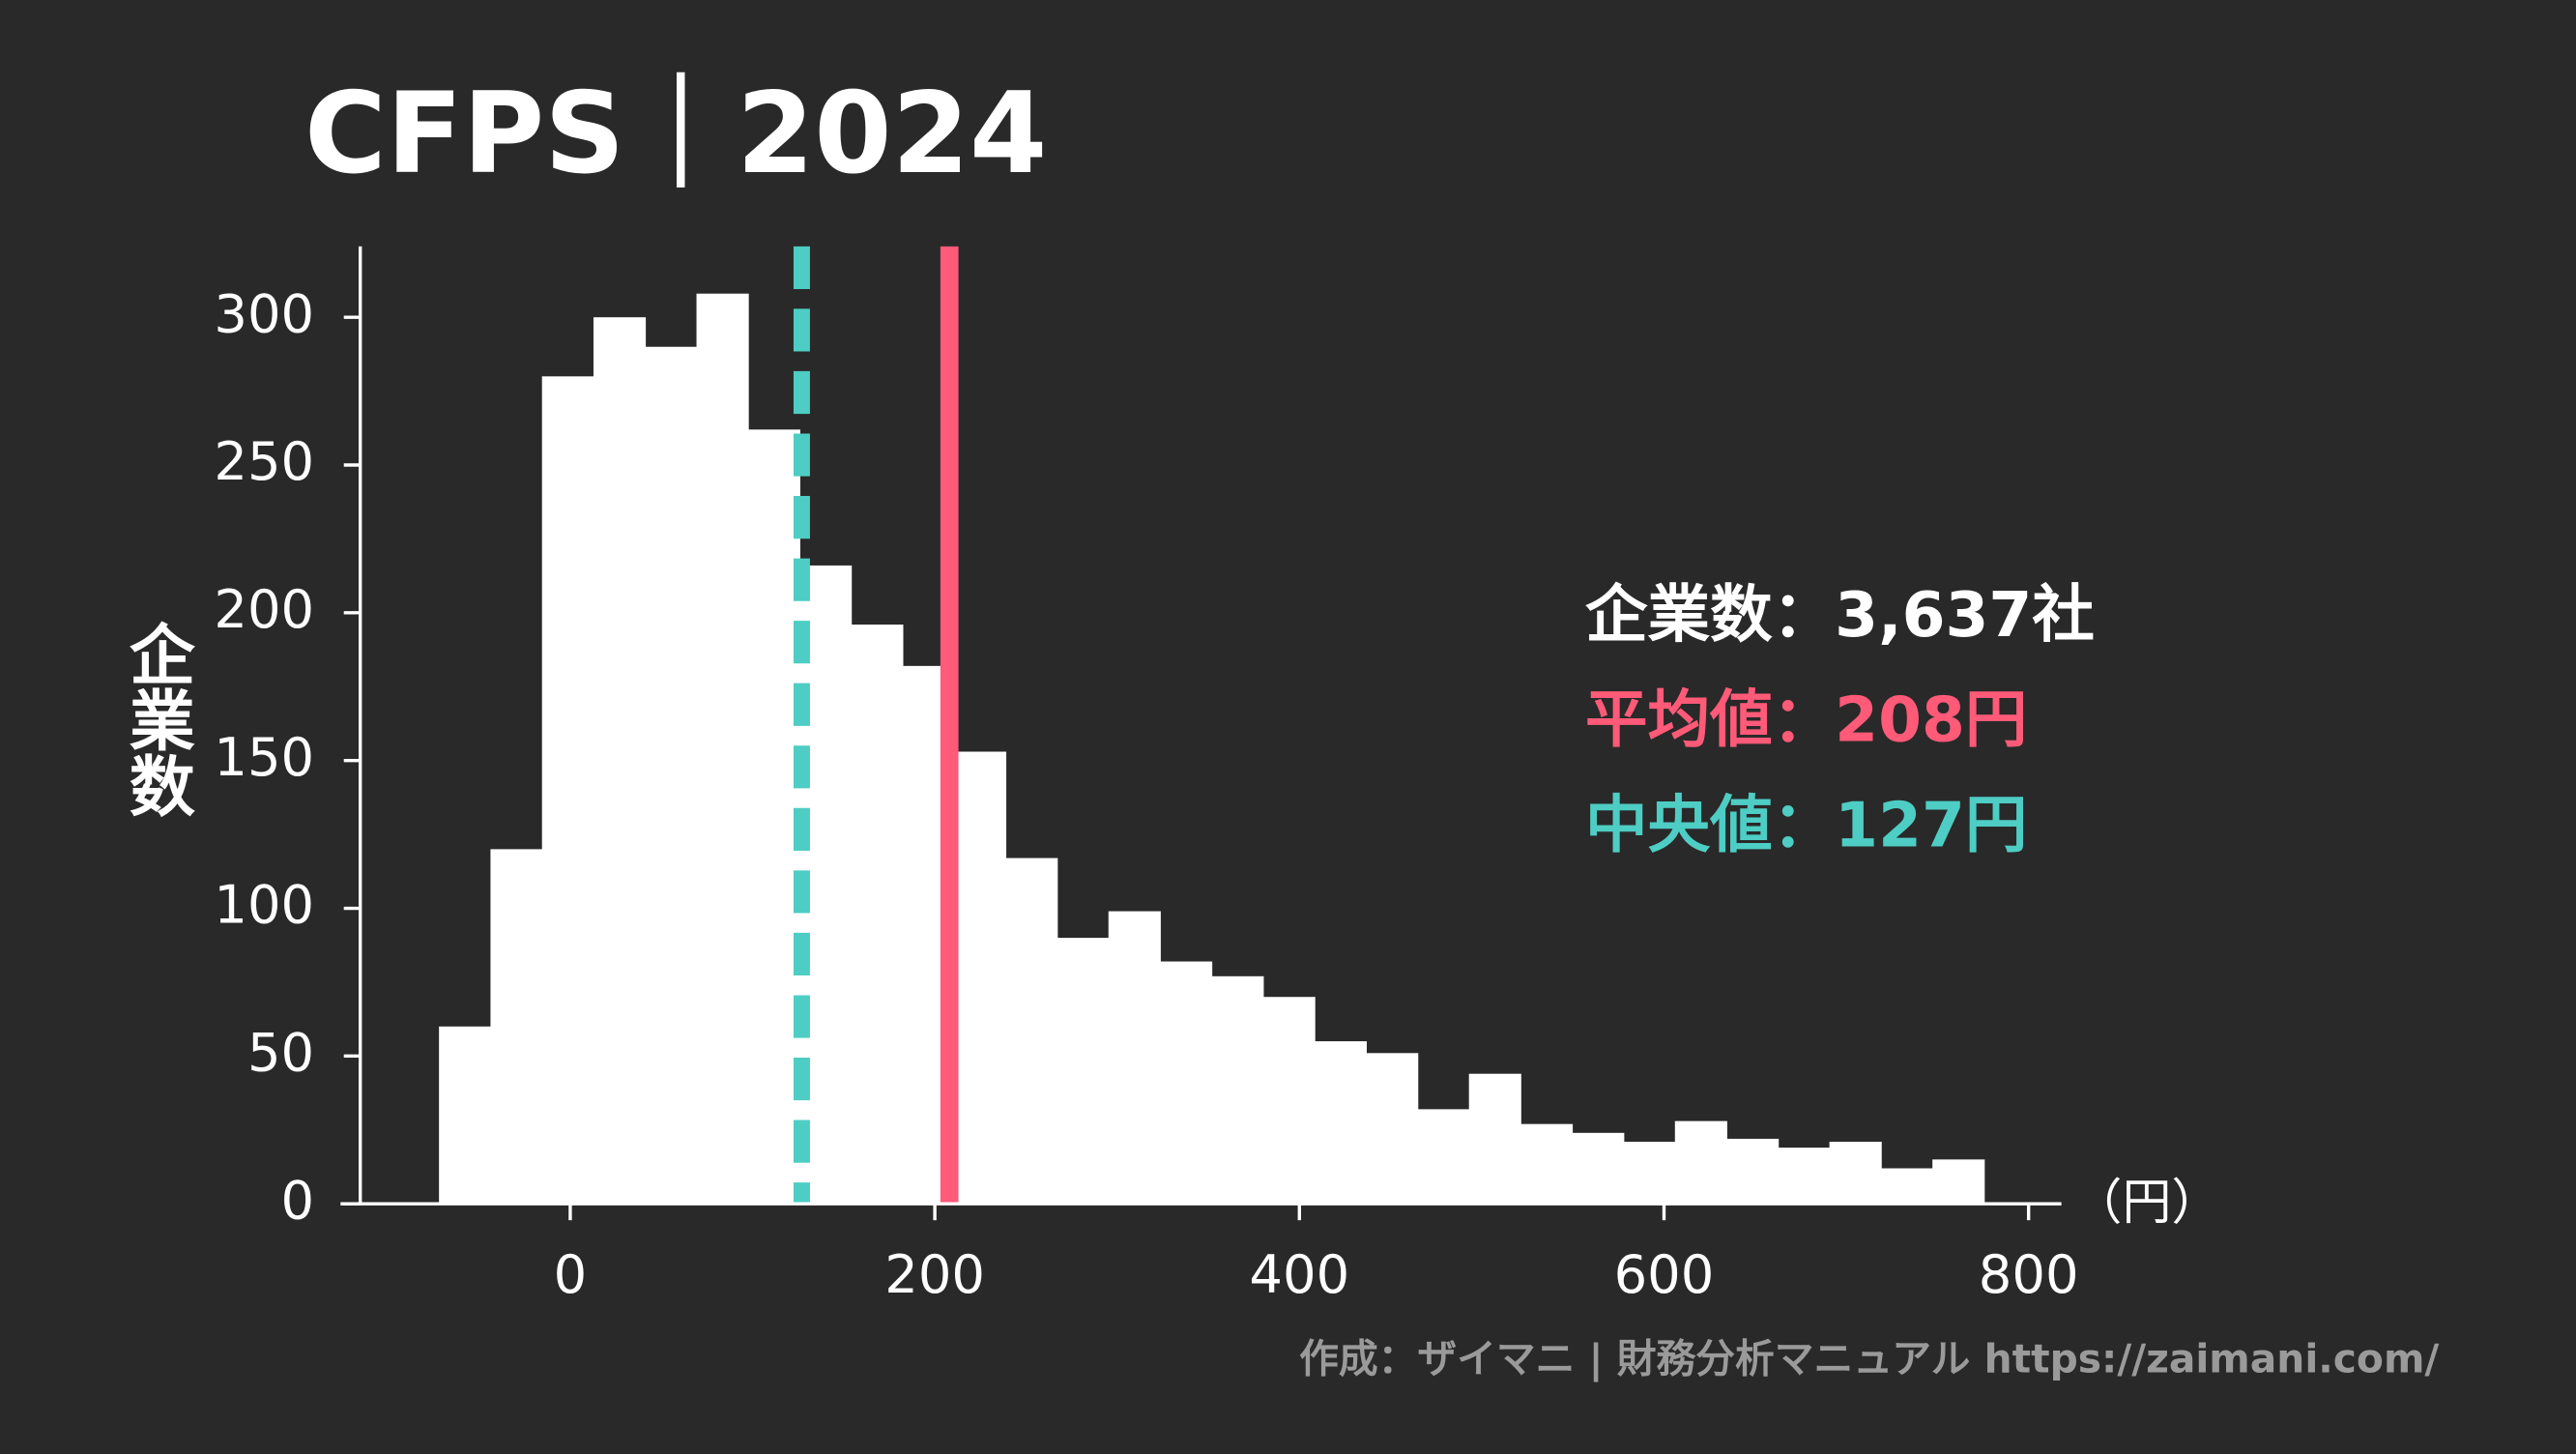  I want to click on y-tick-label: 100, so click(264, 906).